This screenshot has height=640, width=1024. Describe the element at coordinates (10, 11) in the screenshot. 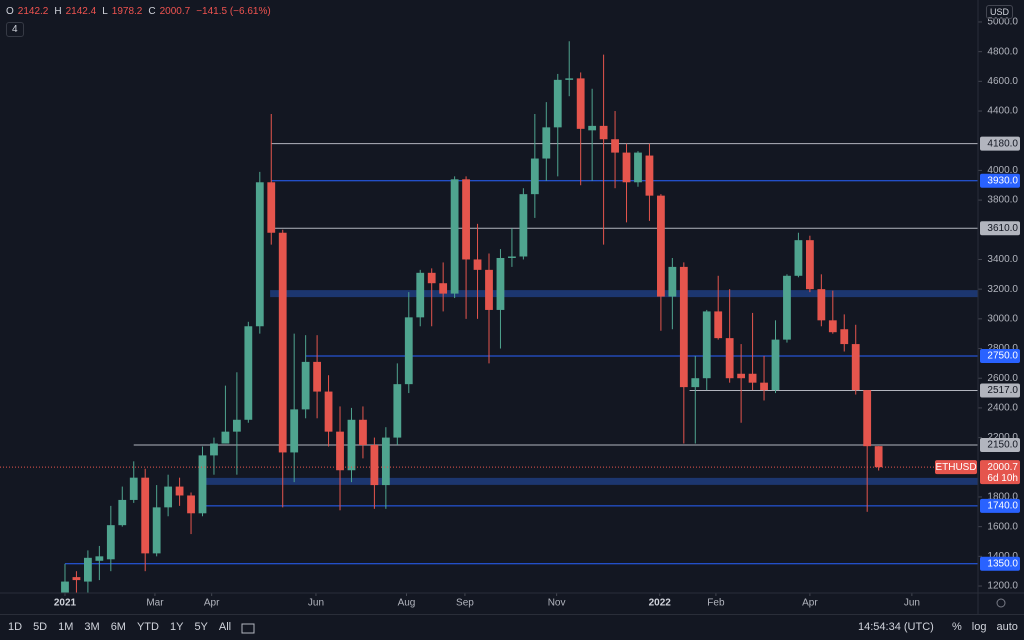

I see `ohlc-key: O` at that location.